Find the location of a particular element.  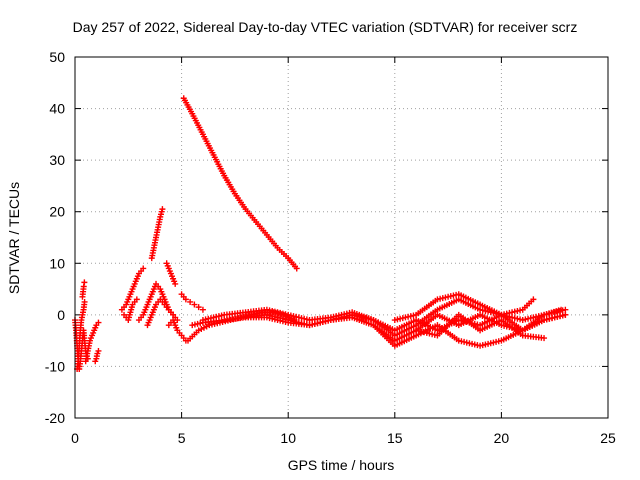

x-tick-label: 0 is located at coordinates (75, 438).